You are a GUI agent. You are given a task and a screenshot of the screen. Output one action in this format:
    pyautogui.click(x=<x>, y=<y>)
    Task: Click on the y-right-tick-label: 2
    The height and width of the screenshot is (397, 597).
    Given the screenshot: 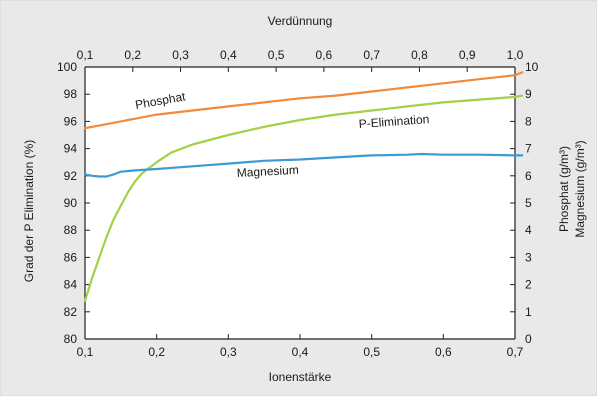 What is the action you would take?
    pyautogui.click(x=528, y=285)
    